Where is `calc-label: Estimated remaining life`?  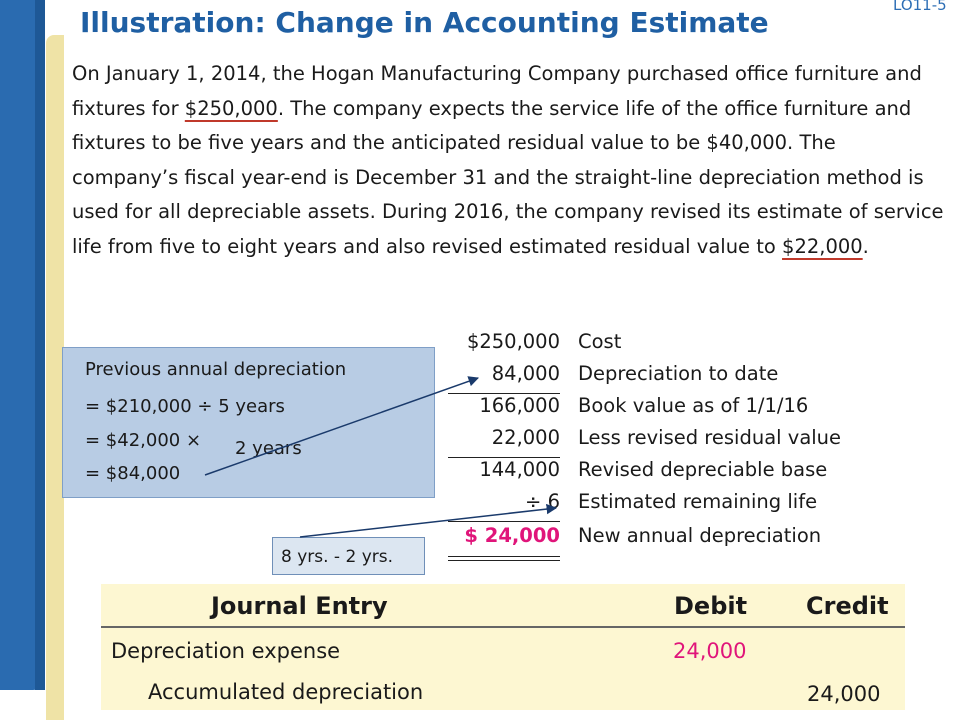
calc-label: Estimated remaining life is located at coordinates (698, 501).